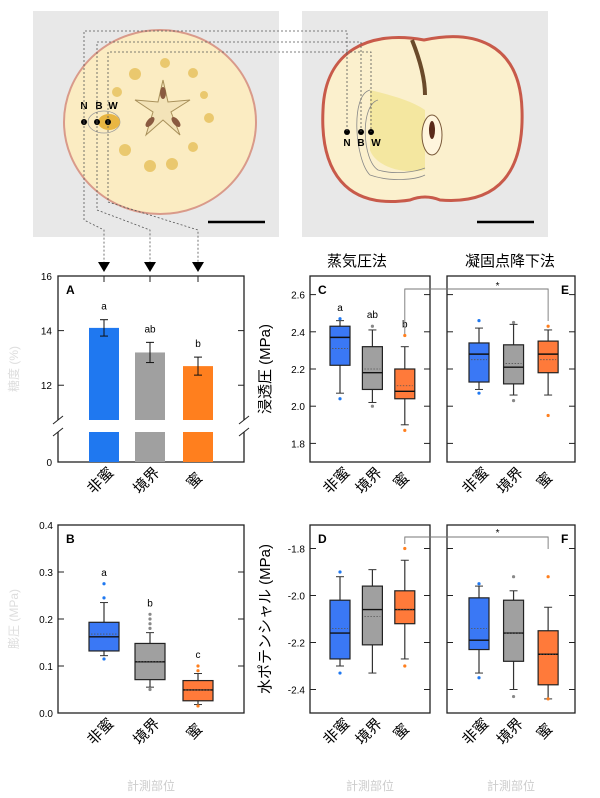 This screenshot has height=798, width=600. What do you see at coordinates (297, 691) in the screenshot?
I see `y-tick-label: -2.4` at bounding box center [297, 691].